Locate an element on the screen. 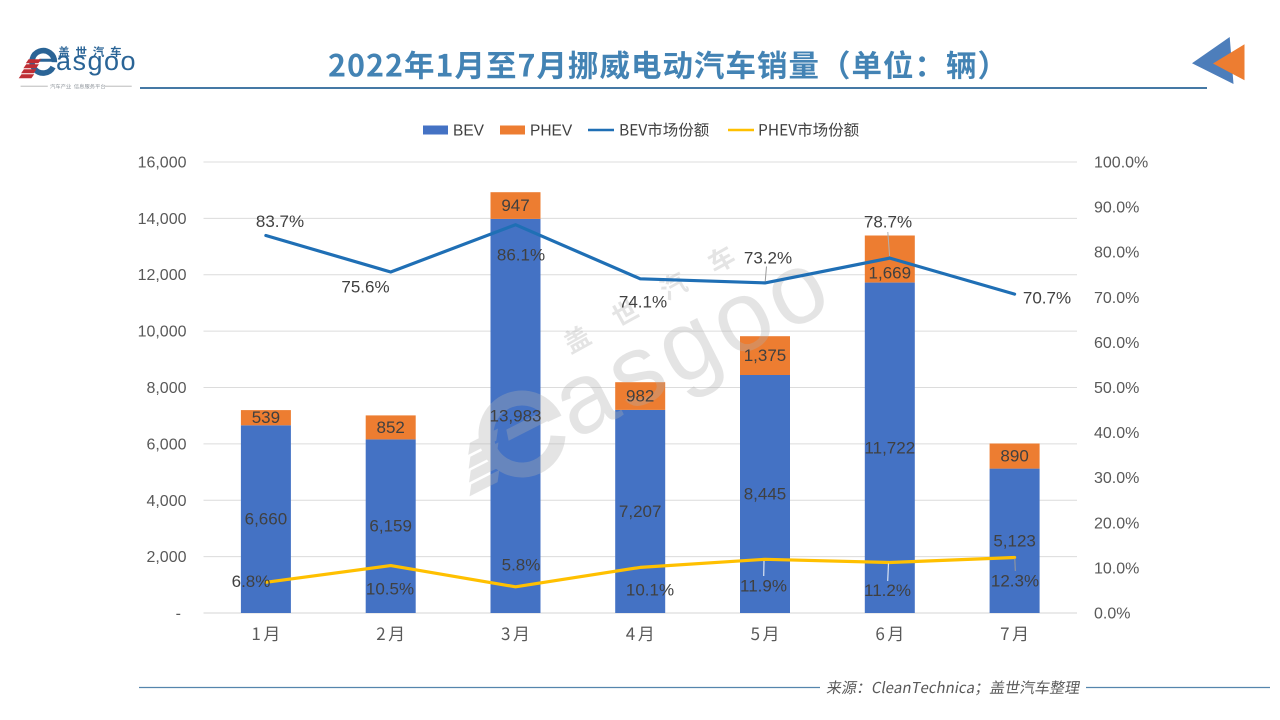 This screenshot has height=720, width=1280. svg-text: 16,000 is located at coordinates (162, 163).